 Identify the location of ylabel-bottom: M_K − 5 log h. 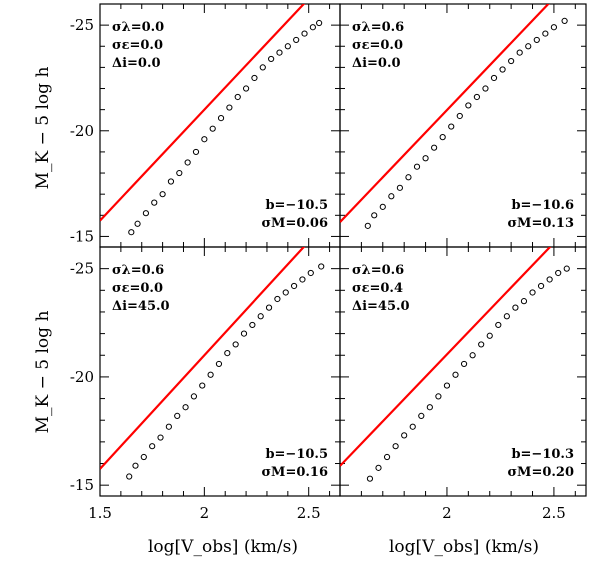
(43, 372).